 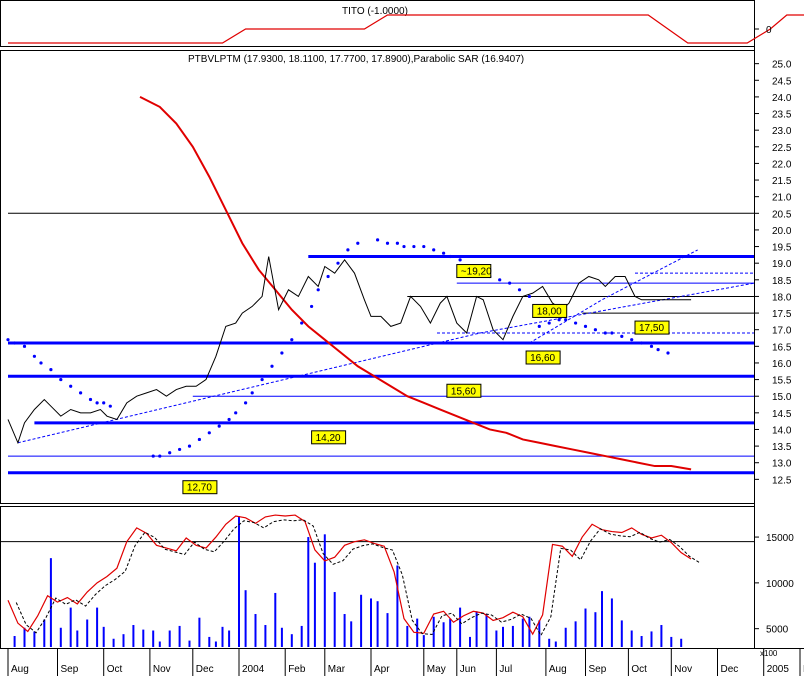 I want to click on price-tick-label: 23.0, so click(x=782, y=131).